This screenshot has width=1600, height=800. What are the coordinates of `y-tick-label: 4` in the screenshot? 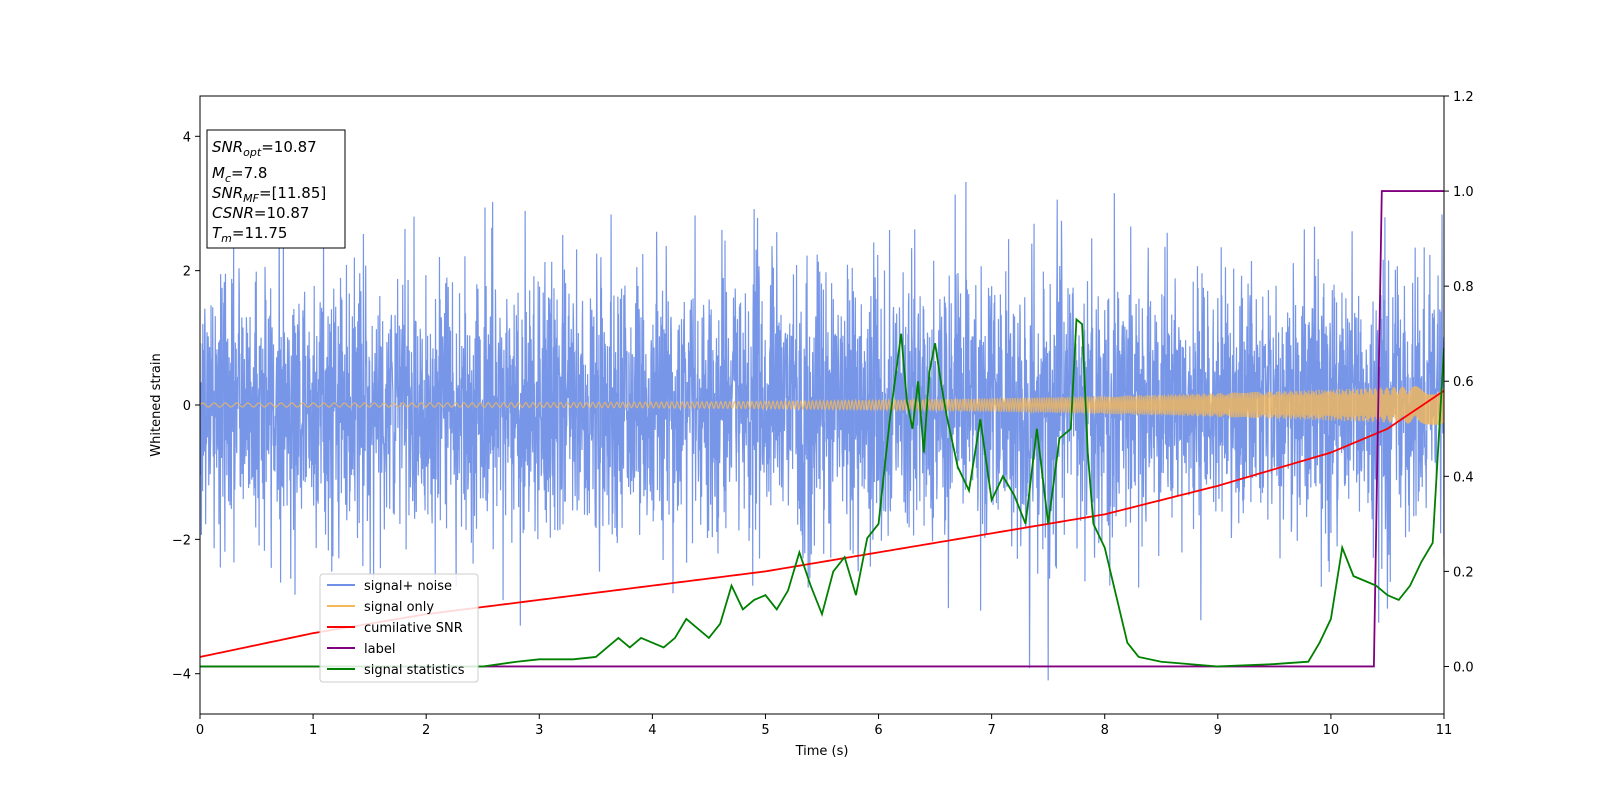 It's located at (187, 137).